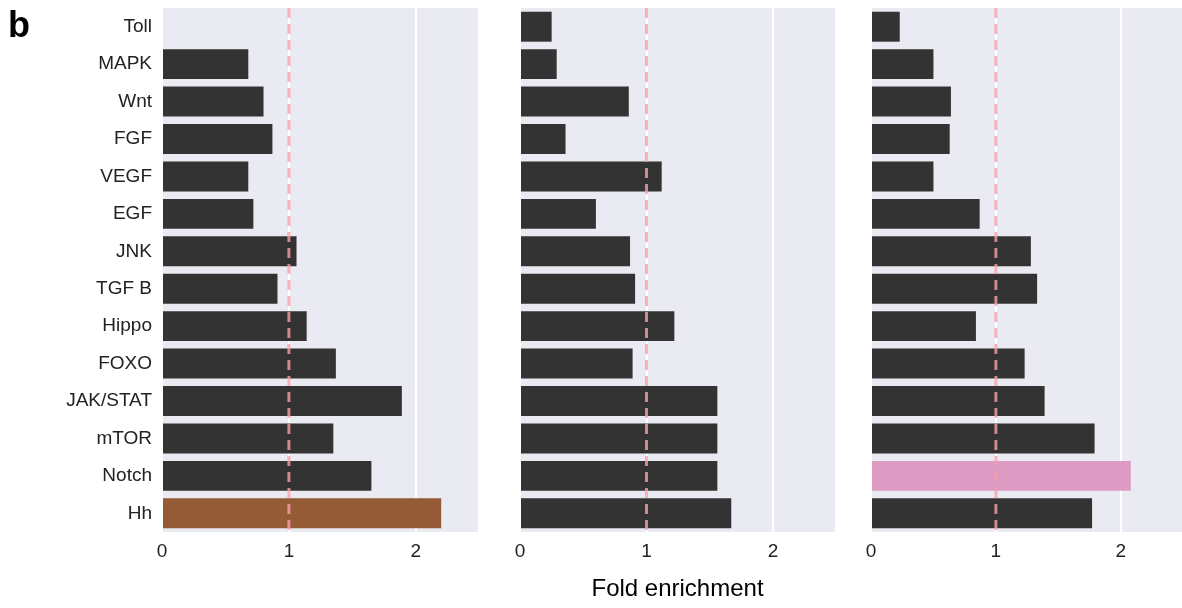 The height and width of the screenshot is (608, 1182). What do you see at coordinates (124, 437) in the screenshot?
I see `y-tick-label: mTOR` at bounding box center [124, 437].